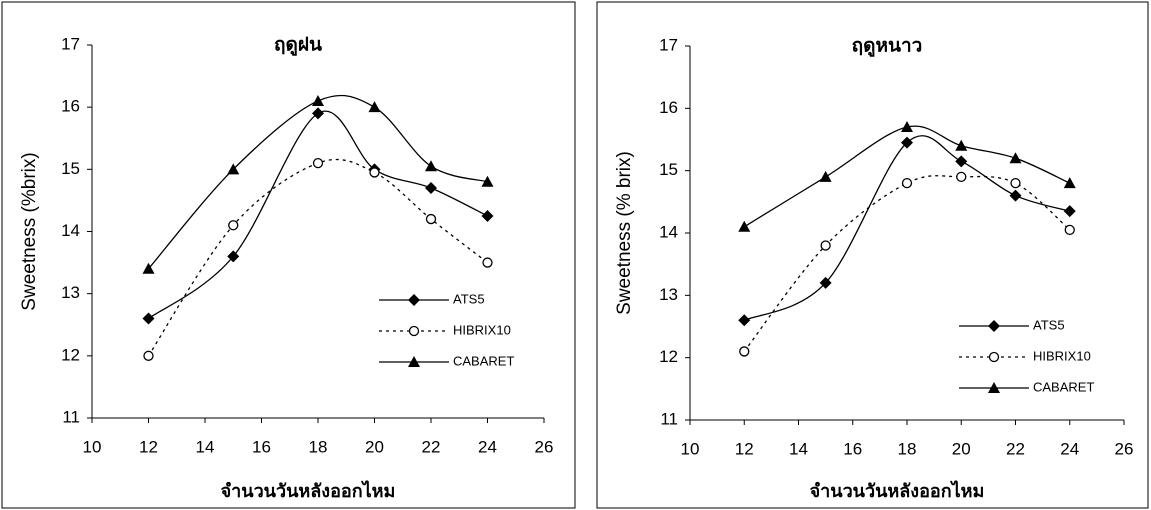 The height and width of the screenshot is (510, 1151). Describe the element at coordinates (624, 233) in the screenshot. I see `y-axis-label: Sweetness (% brix)` at that location.